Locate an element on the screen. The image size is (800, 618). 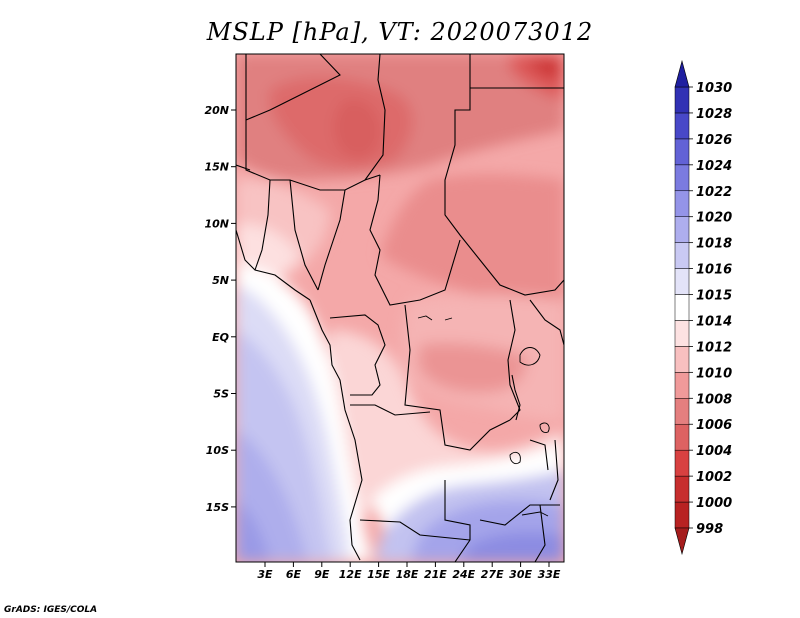
lon-label: 12E is located at coordinates (350, 574).